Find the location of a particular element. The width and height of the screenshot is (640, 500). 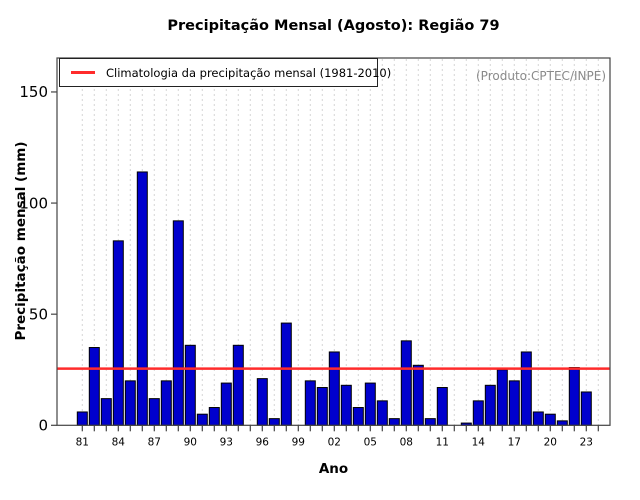

y-tick-label: 0 is located at coordinates (43, 426).